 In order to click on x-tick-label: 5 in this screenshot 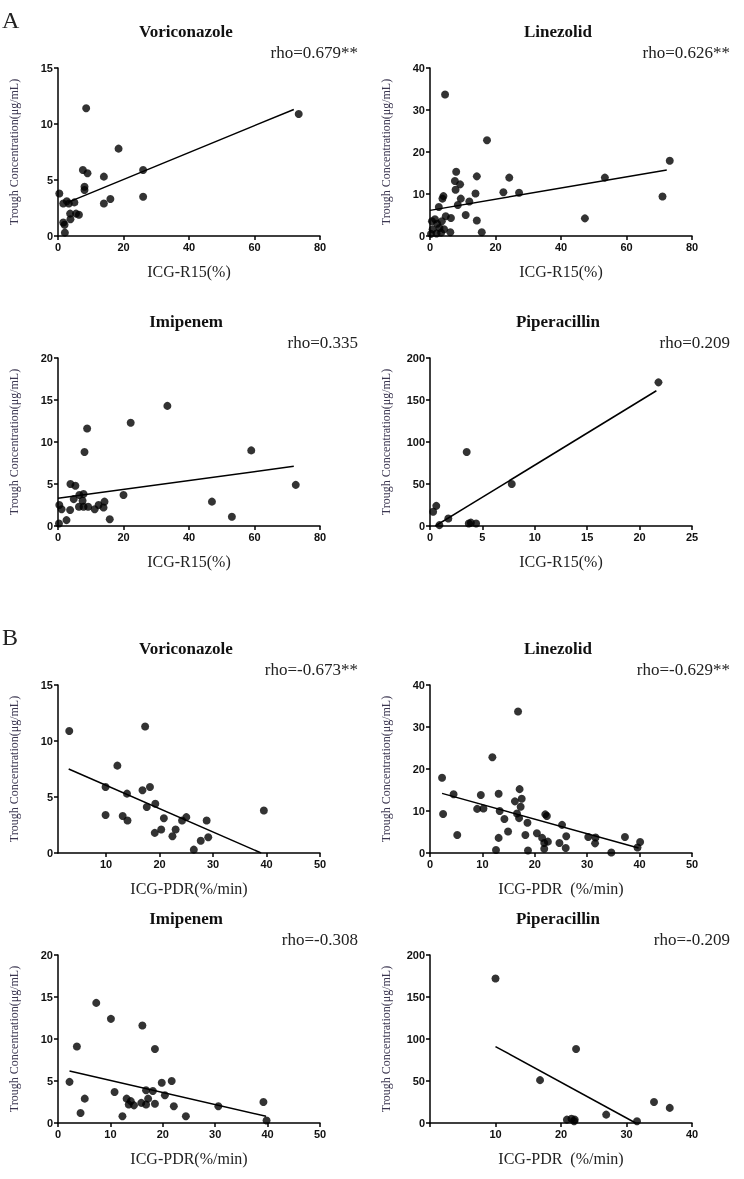, I will do `click(482, 536)`.